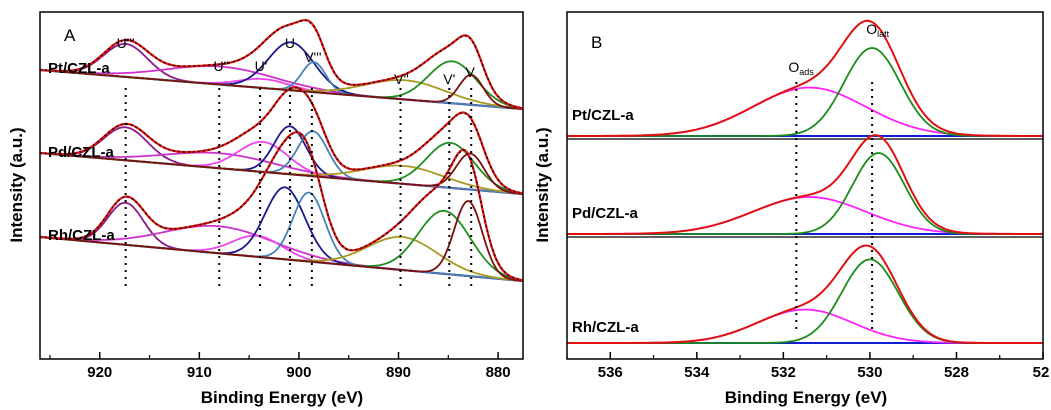  What do you see at coordinates (542, 184) in the screenshot?
I see `panel-b-y-axis-title: Intensity (a.u.)` at bounding box center [542, 184].